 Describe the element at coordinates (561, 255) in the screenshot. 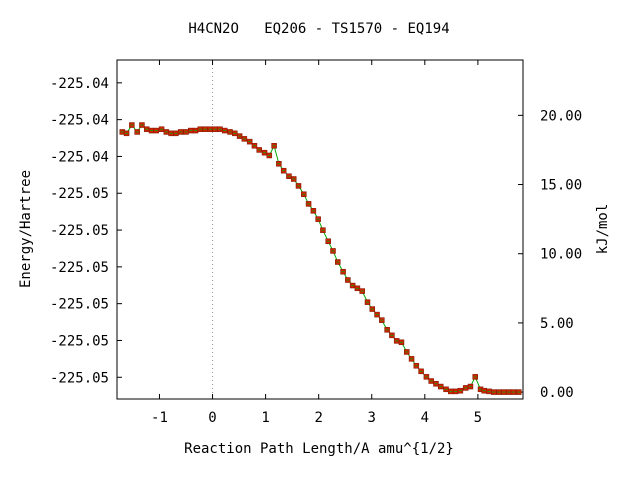

I see `right-tick-label: 10.00` at that location.